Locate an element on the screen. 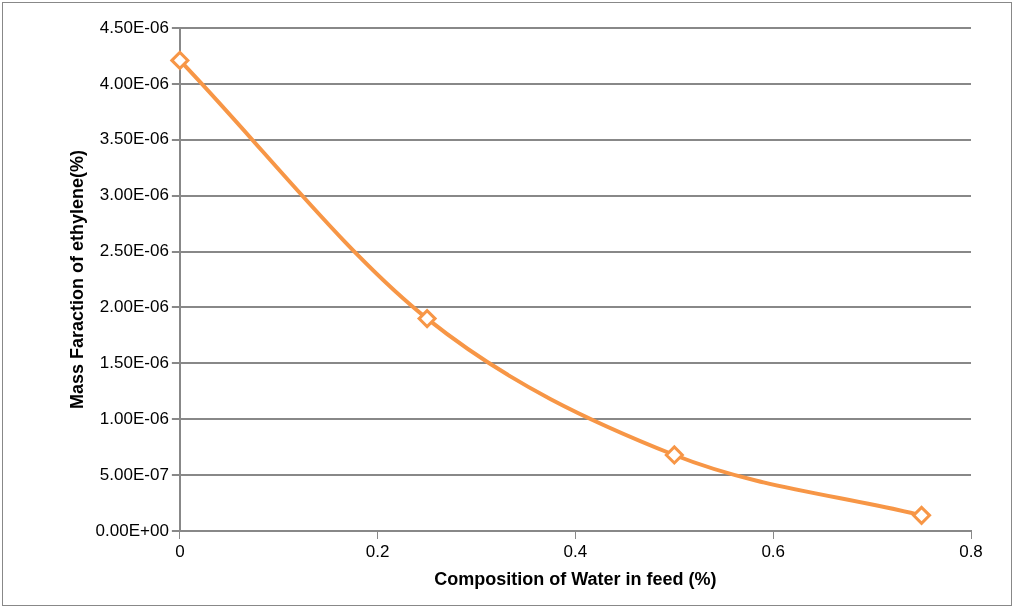 The width and height of the screenshot is (1016, 610). y-tick-label: 1.50E-06 is located at coordinates (134, 363).